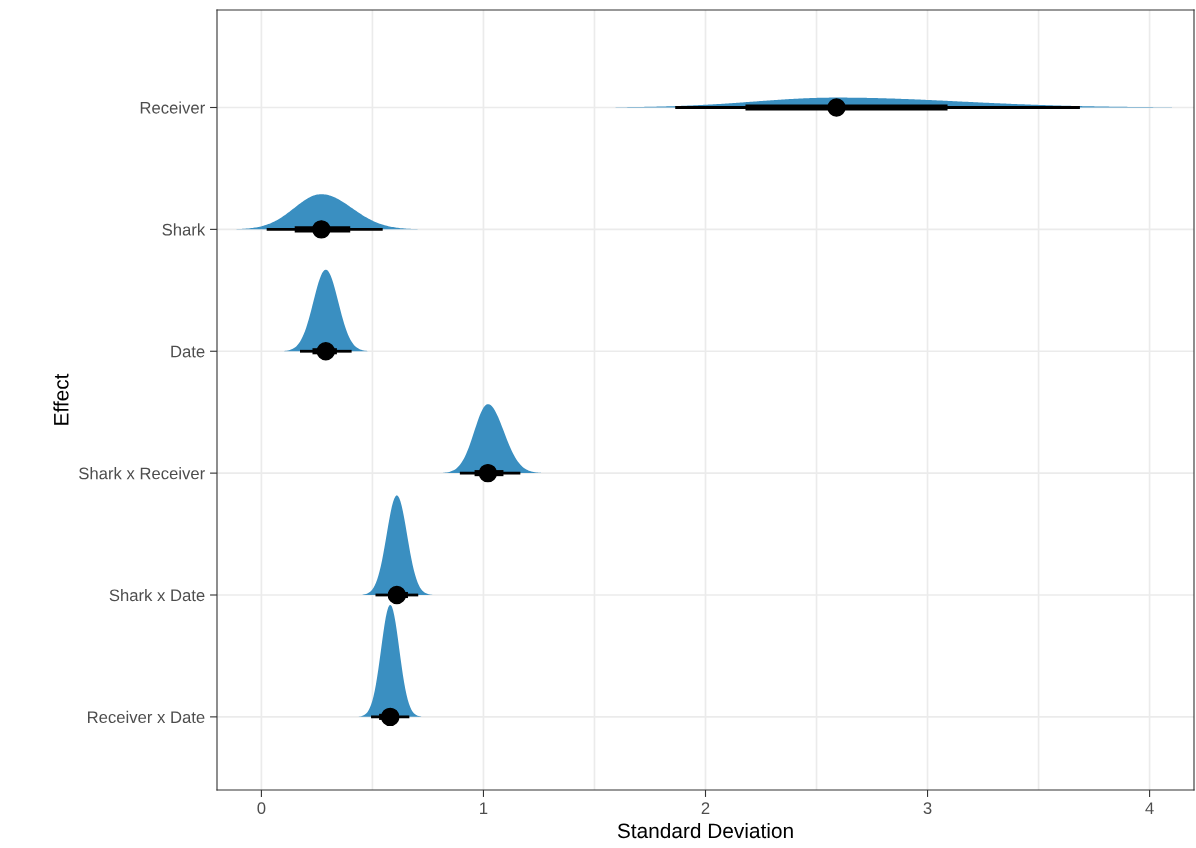  I want to click on y-tick-label: Shark x Date, so click(157, 595).